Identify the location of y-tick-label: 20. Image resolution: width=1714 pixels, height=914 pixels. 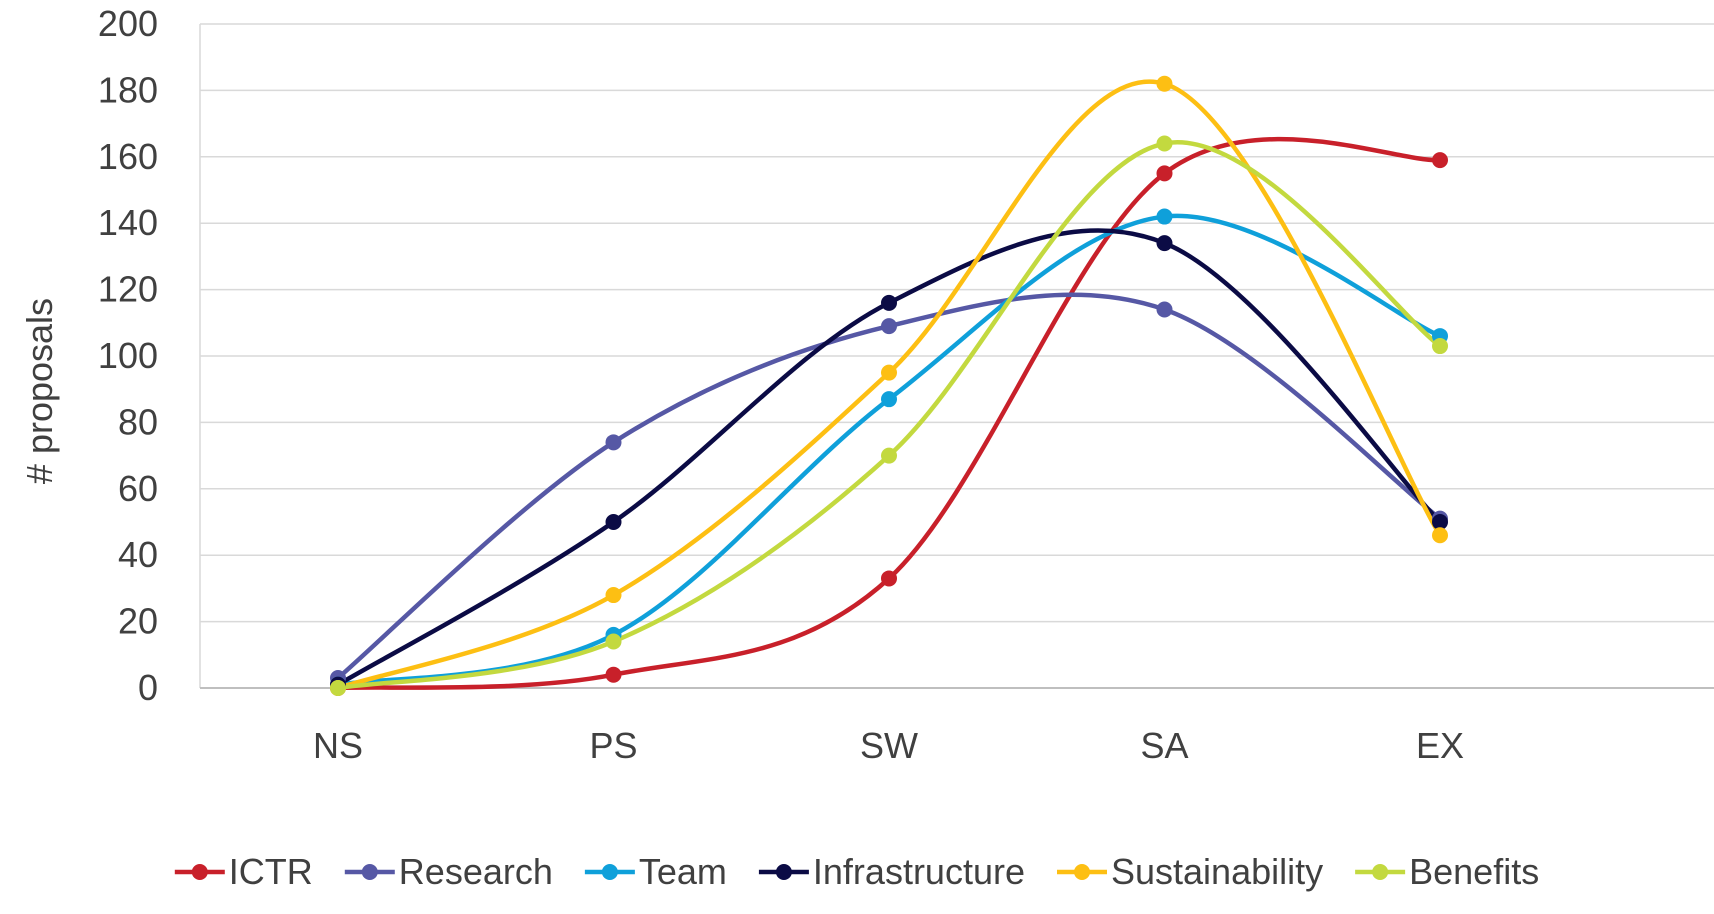
(138, 621).